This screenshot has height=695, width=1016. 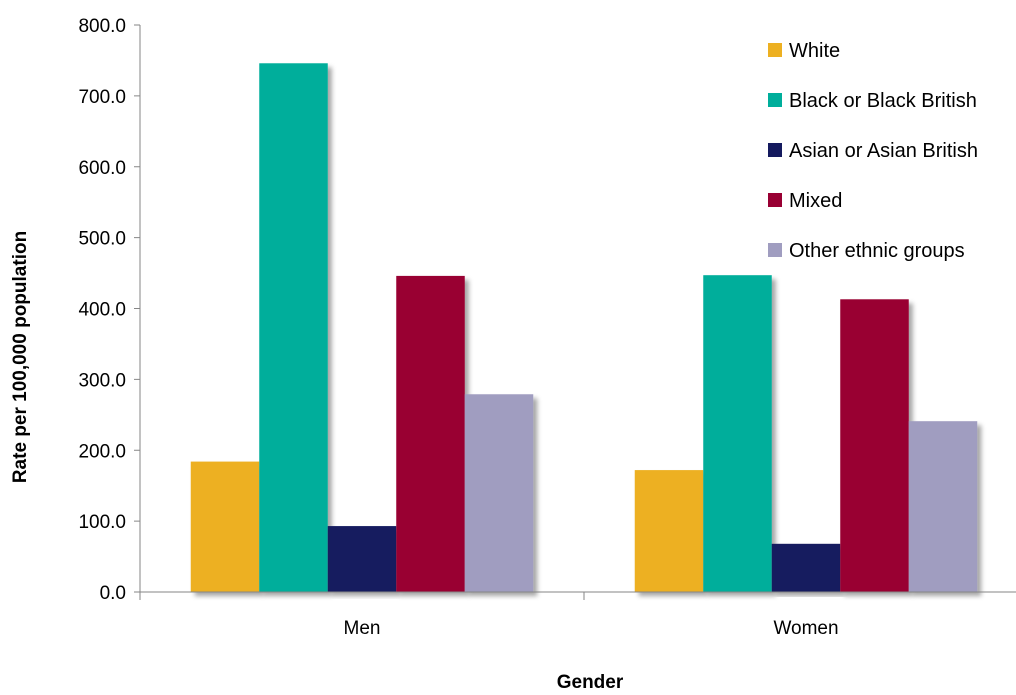 What do you see at coordinates (877, 251) in the screenshot?
I see `legend-label: Other ethnic groups` at bounding box center [877, 251].